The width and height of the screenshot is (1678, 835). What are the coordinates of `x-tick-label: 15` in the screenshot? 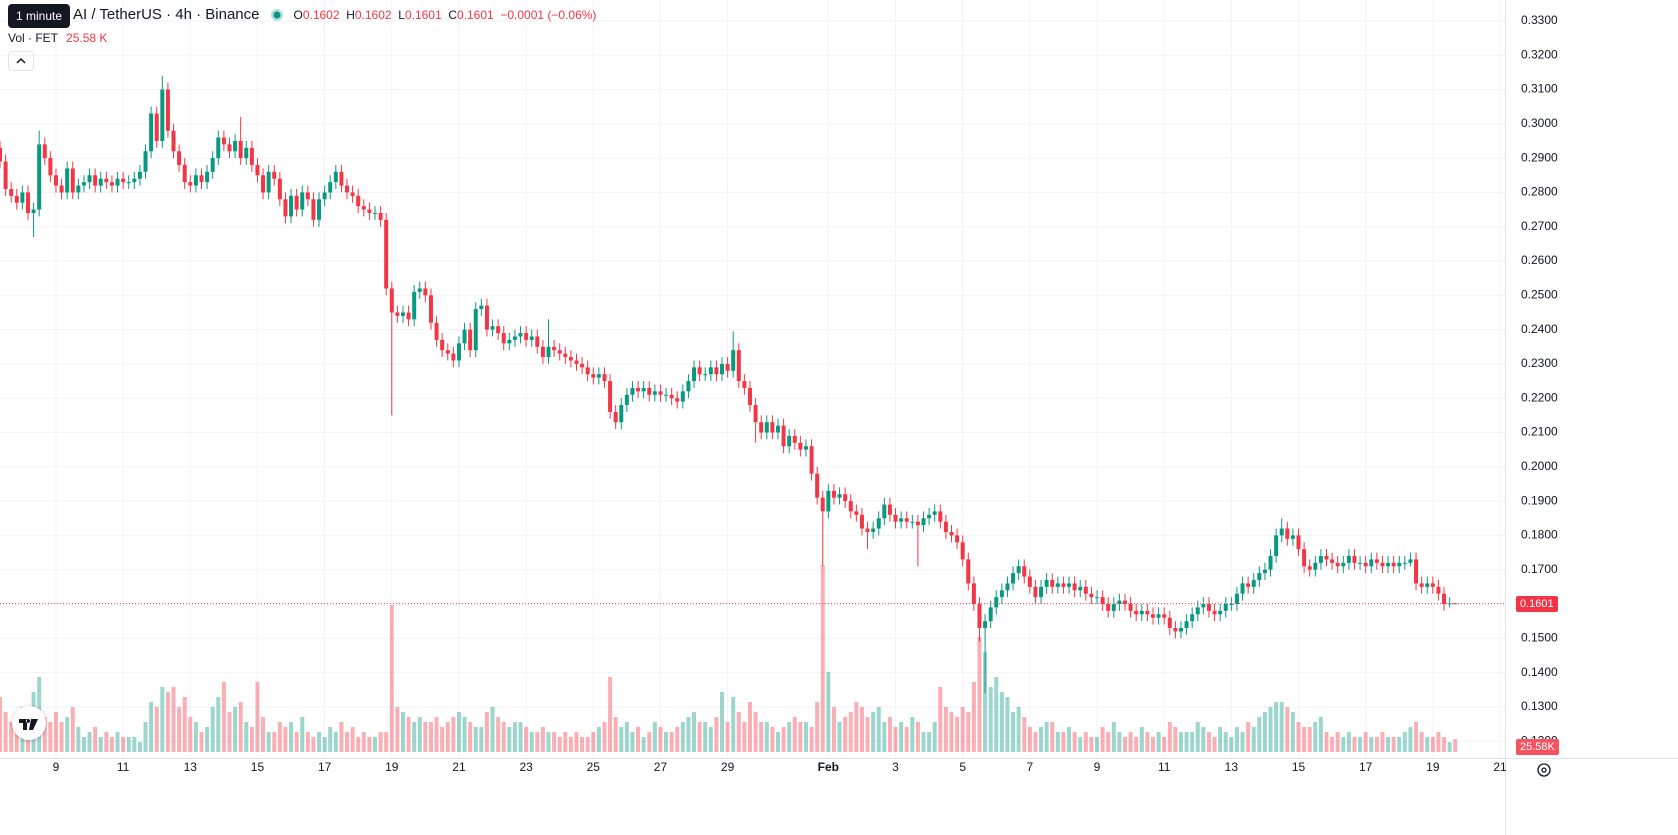 It's located at (258, 767).